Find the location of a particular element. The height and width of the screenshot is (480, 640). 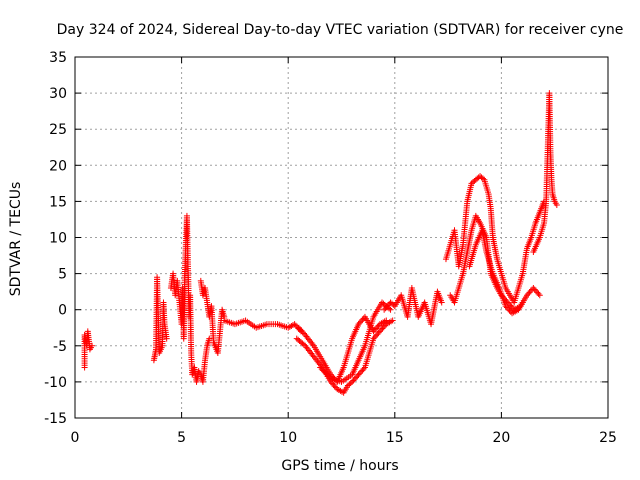

x-tick-label: 5 is located at coordinates (181, 438).